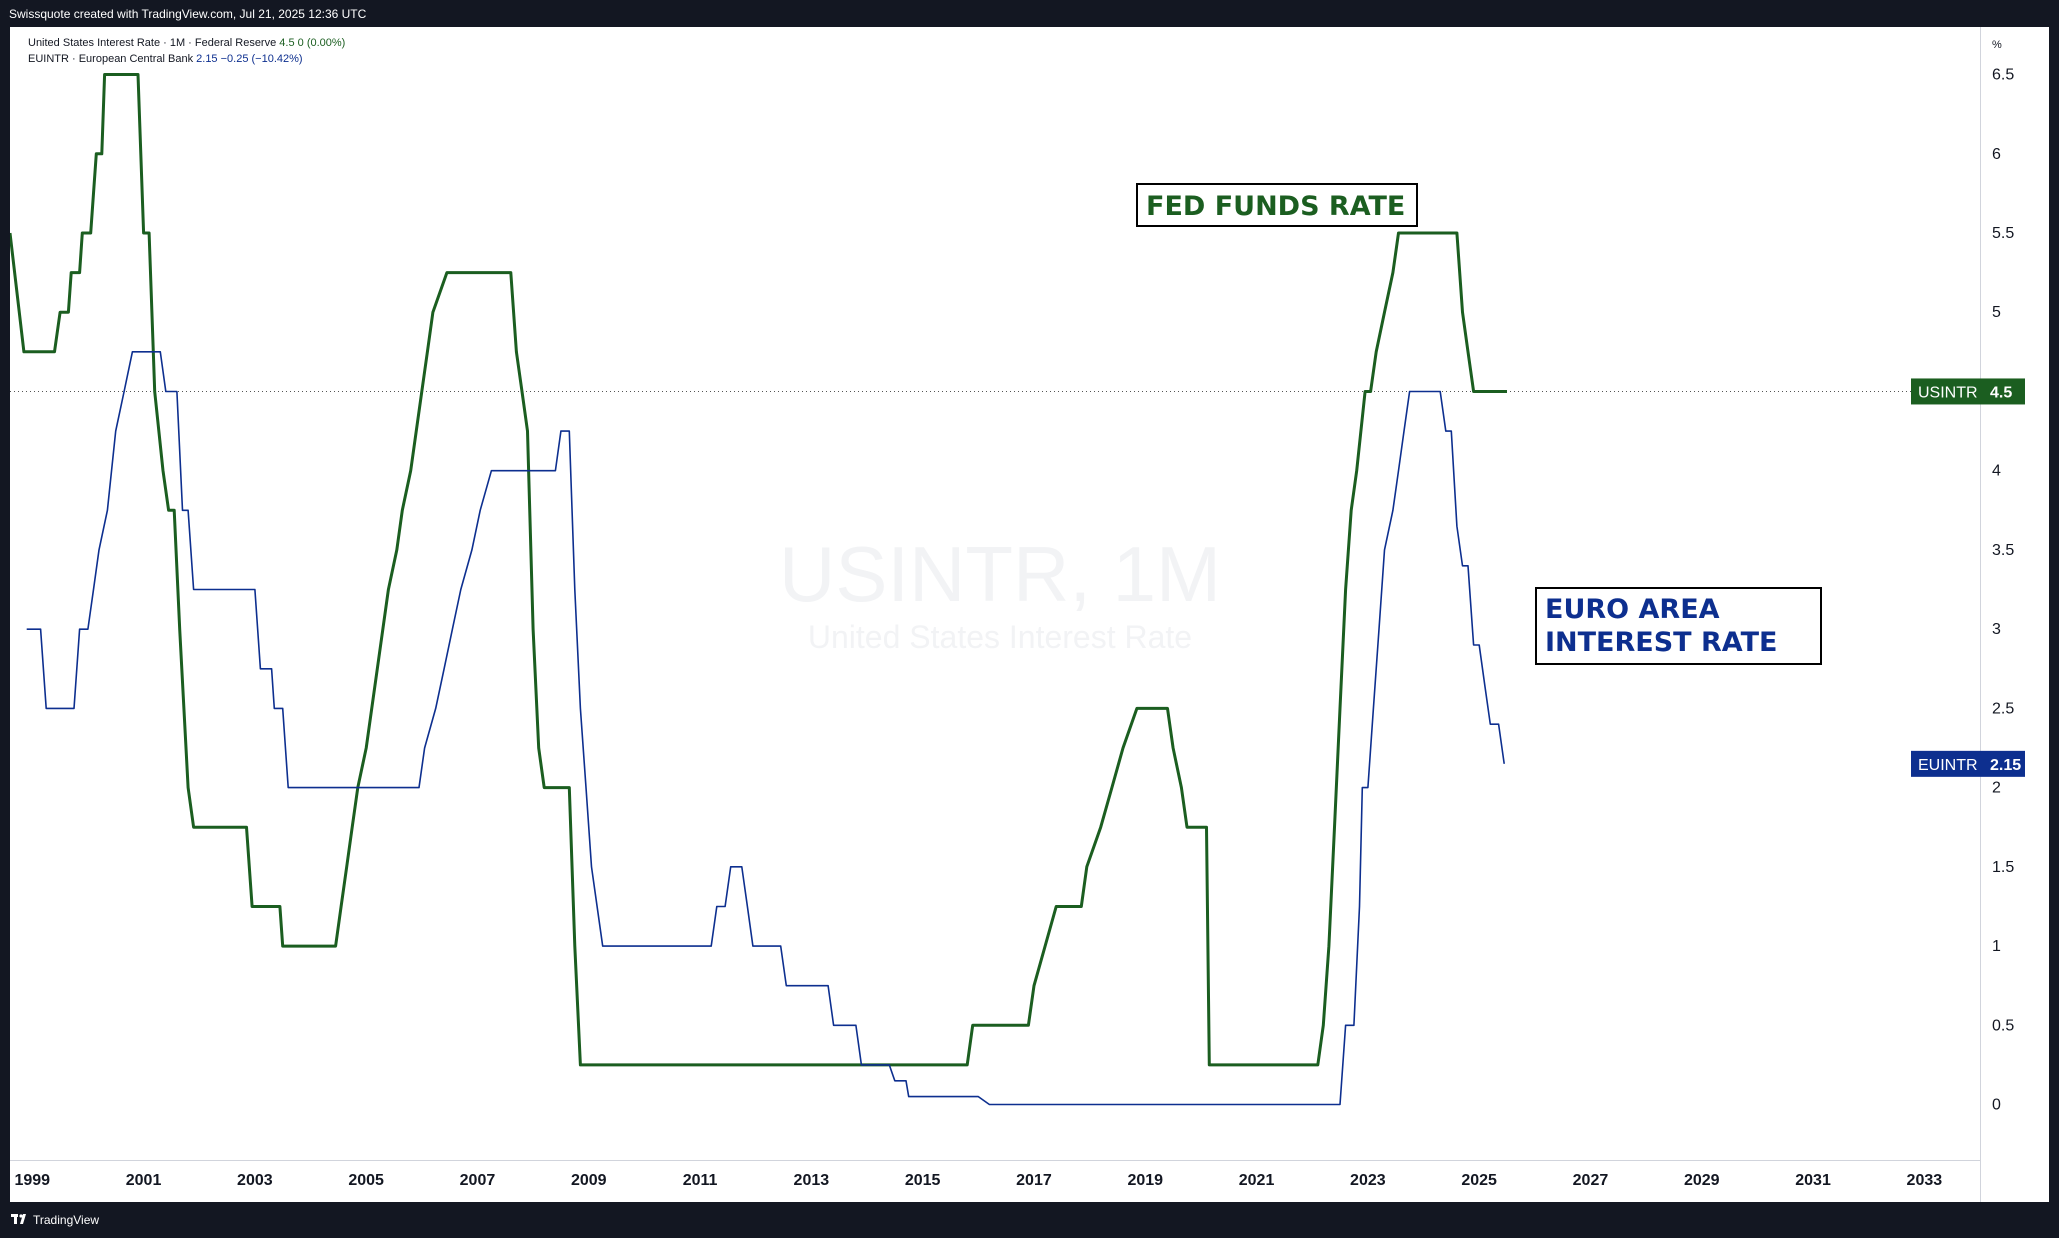  What do you see at coordinates (923, 1180) in the screenshot?
I see `x-tick-label-8: 2015` at bounding box center [923, 1180].